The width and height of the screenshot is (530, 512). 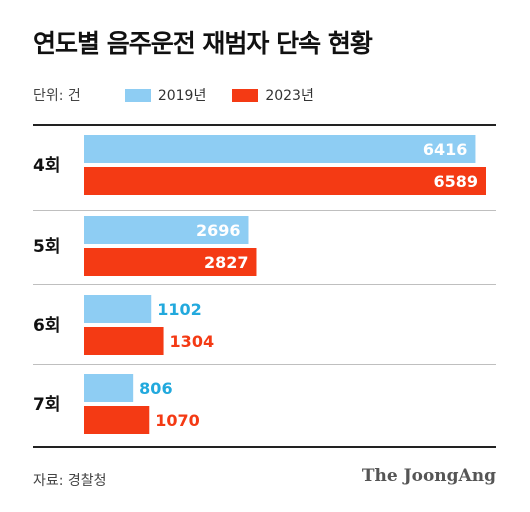 What do you see at coordinates (218, 230) in the screenshot?
I see `value-label-5-2019: 2696` at bounding box center [218, 230].